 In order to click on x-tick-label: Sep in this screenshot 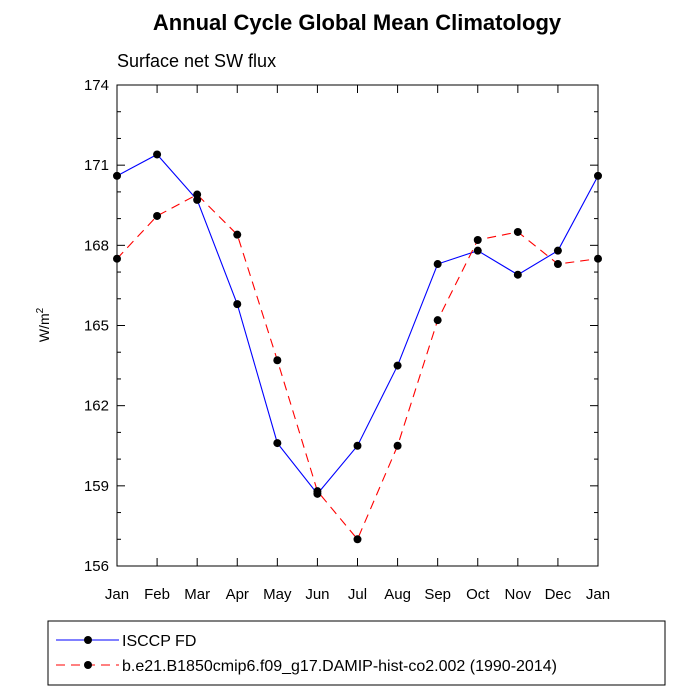, I will do `click(437, 594)`.